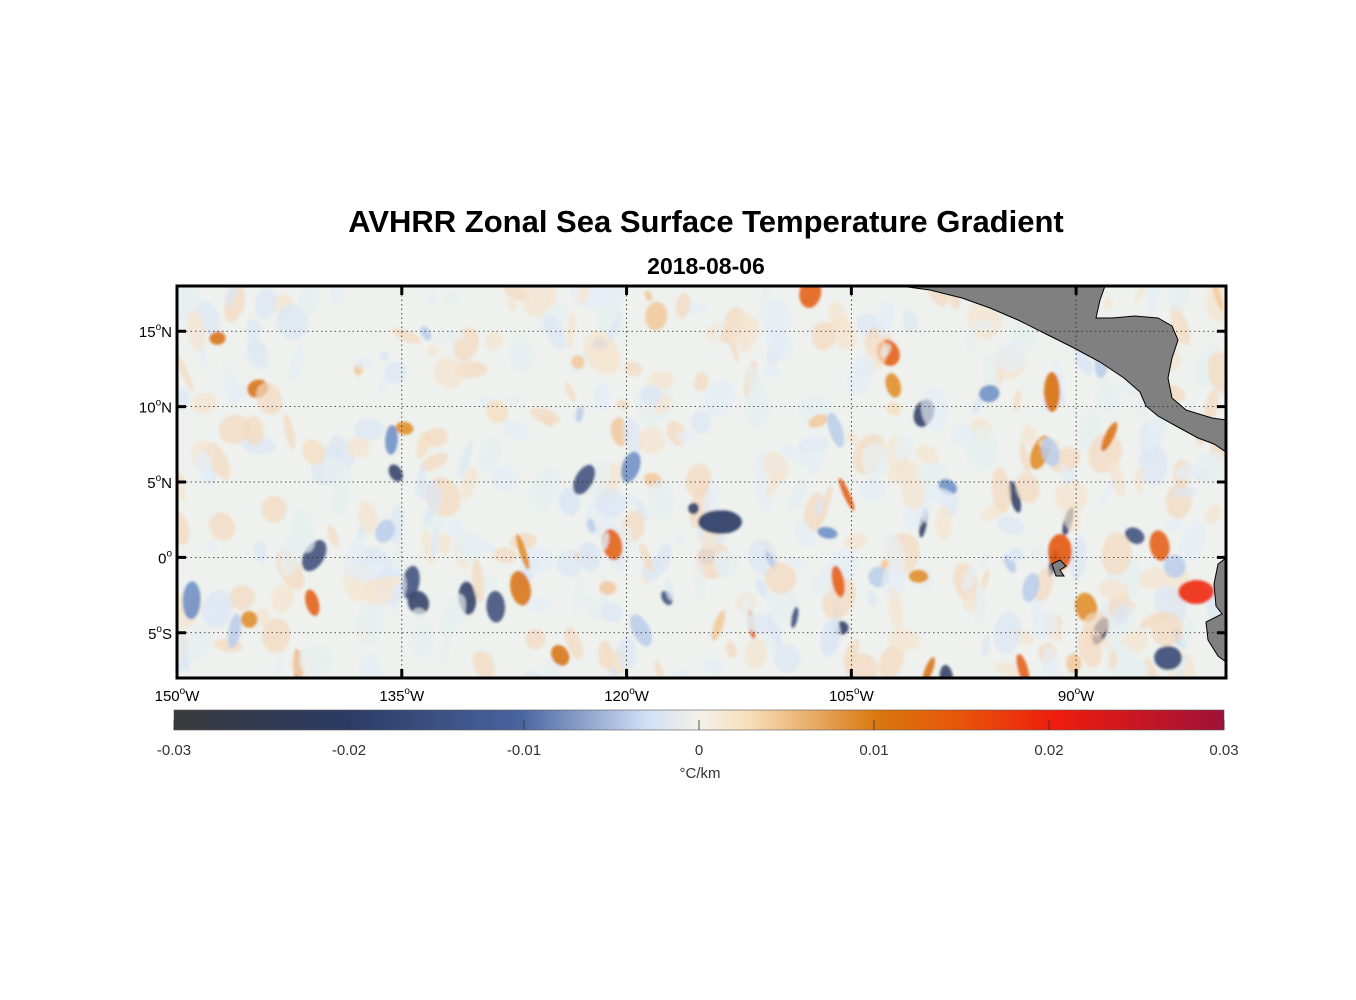  I want to click on map-subtitle: 2018-08-06, so click(706, 266).